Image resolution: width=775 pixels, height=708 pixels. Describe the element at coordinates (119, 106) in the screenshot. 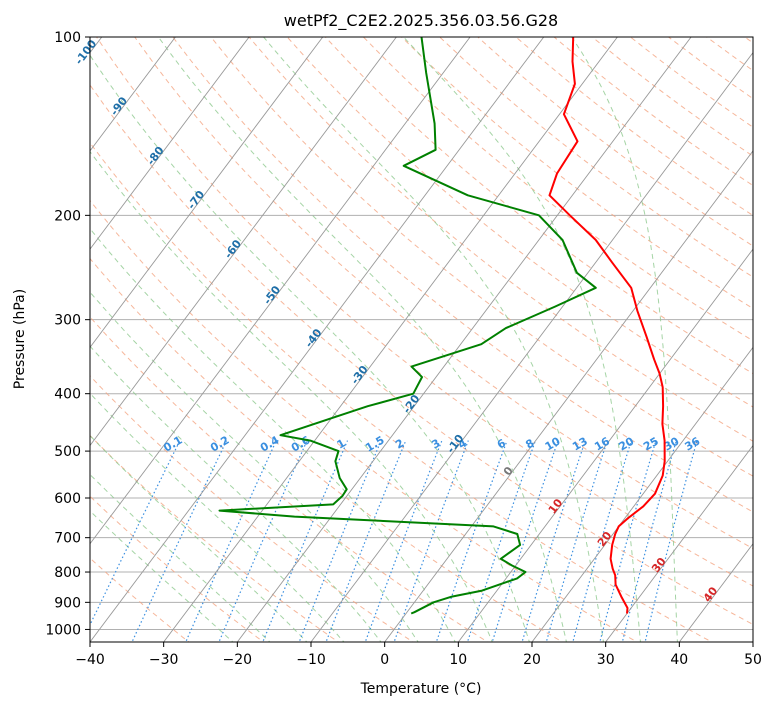

I see `isotherm-label: -90` at that location.